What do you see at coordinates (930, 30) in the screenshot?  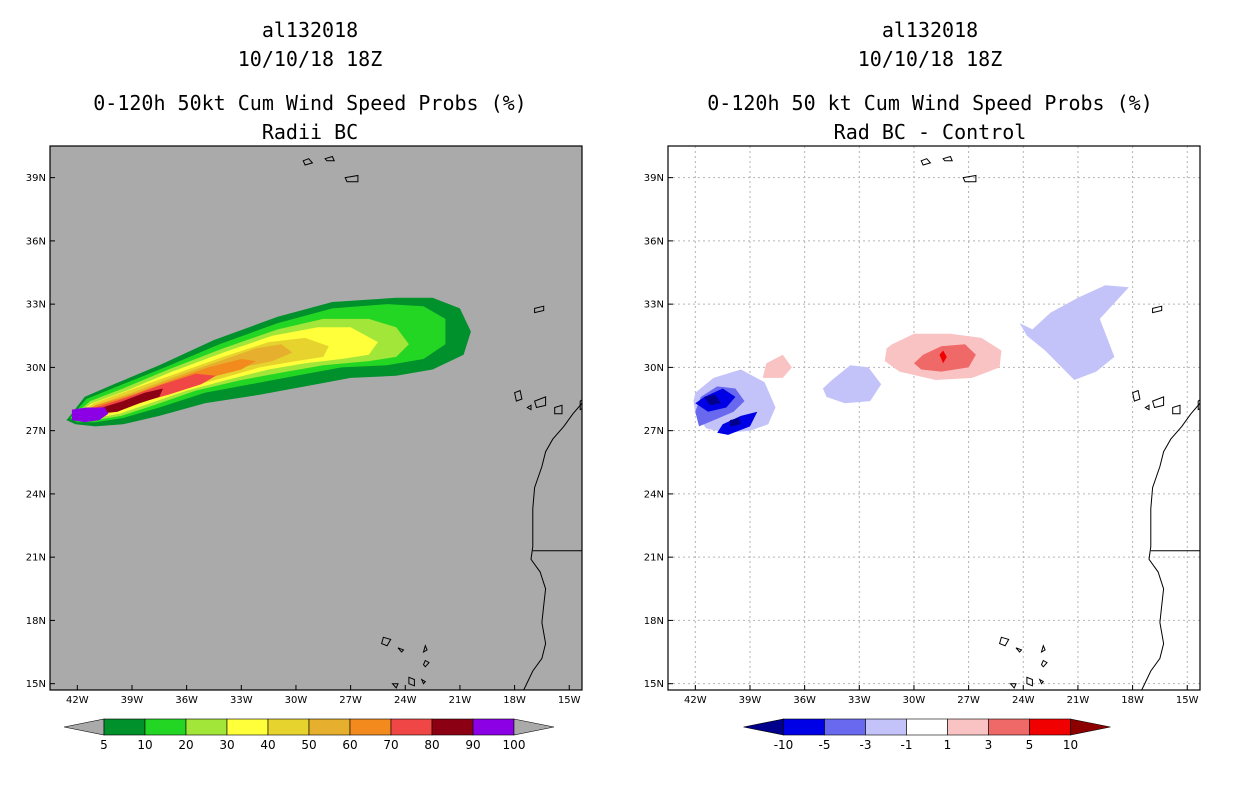 I see `right-storm-id: al132018` at bounding box center [930, 30].